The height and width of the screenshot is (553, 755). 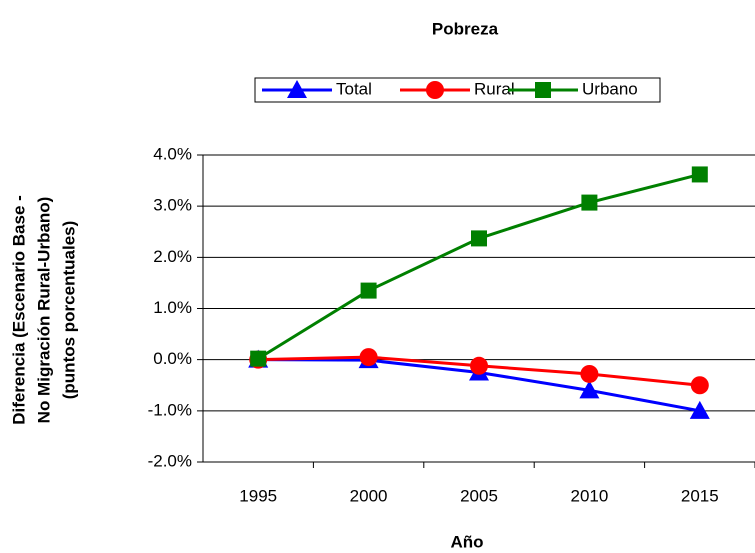 I want to click on x-tick-label: 2005, so click(x=479, y=495).